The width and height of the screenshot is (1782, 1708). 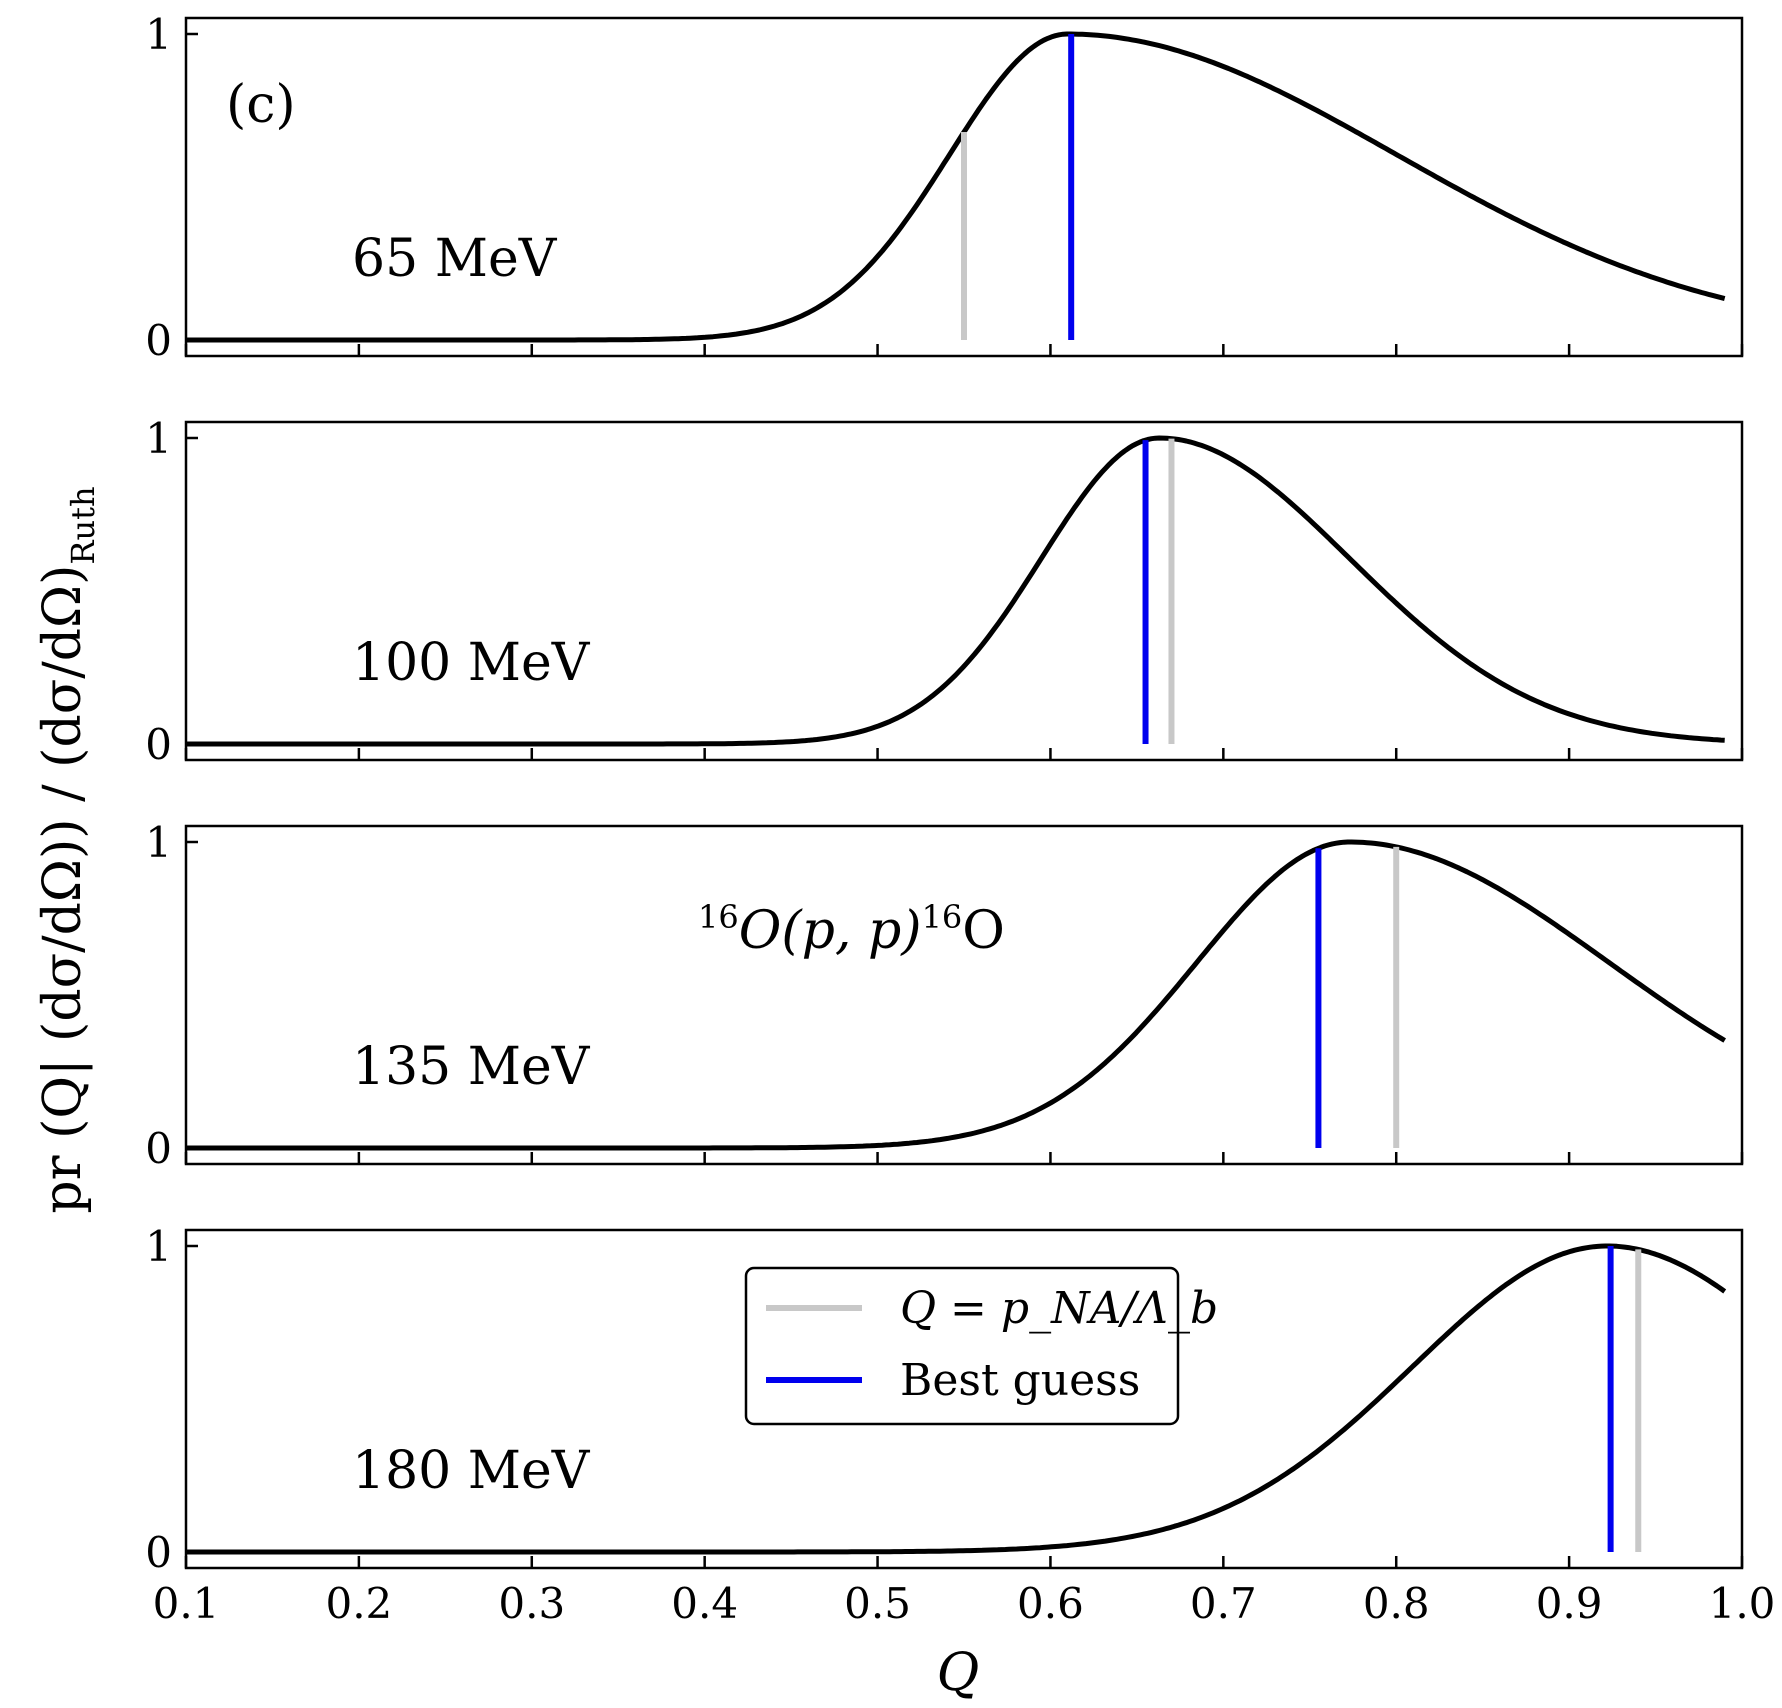 I want to click on x-axis-title: Q, so click(x=958, y=1673).